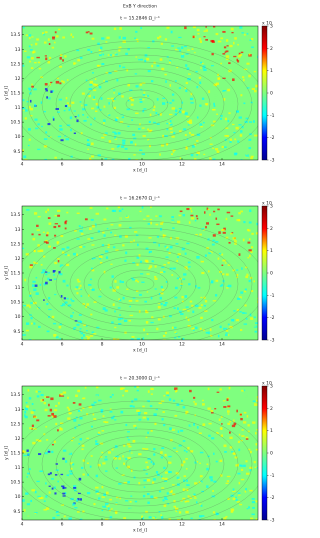 The image size is (320, 538). I want to click on contour, so click(140, 104).